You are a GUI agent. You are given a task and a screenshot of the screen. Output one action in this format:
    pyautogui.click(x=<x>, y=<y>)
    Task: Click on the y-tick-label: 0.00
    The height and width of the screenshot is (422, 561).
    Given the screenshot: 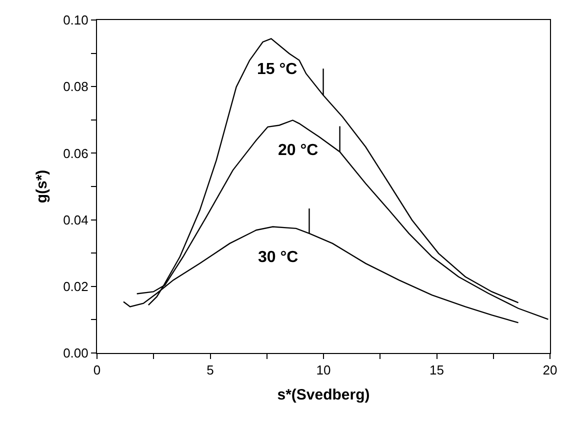 What is the action you would take?
    pyautogui.click(x=75, y=353)
    